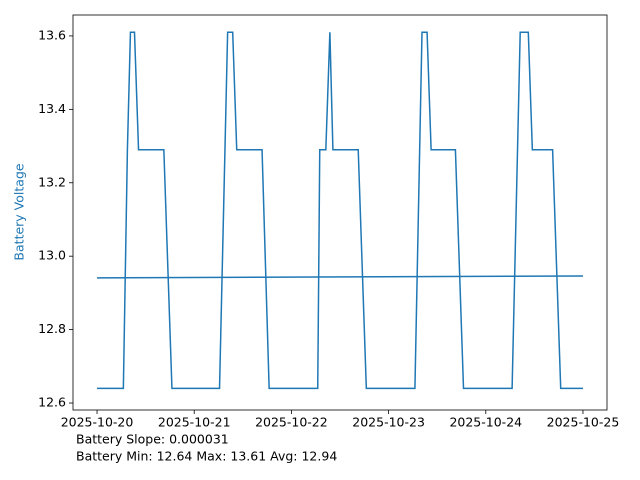 This screenshot has width=640, height=480. Describe the element at coordinates (485, 422) in the screenshot. I see `x-tick-label: 2025-10-24` at that location.